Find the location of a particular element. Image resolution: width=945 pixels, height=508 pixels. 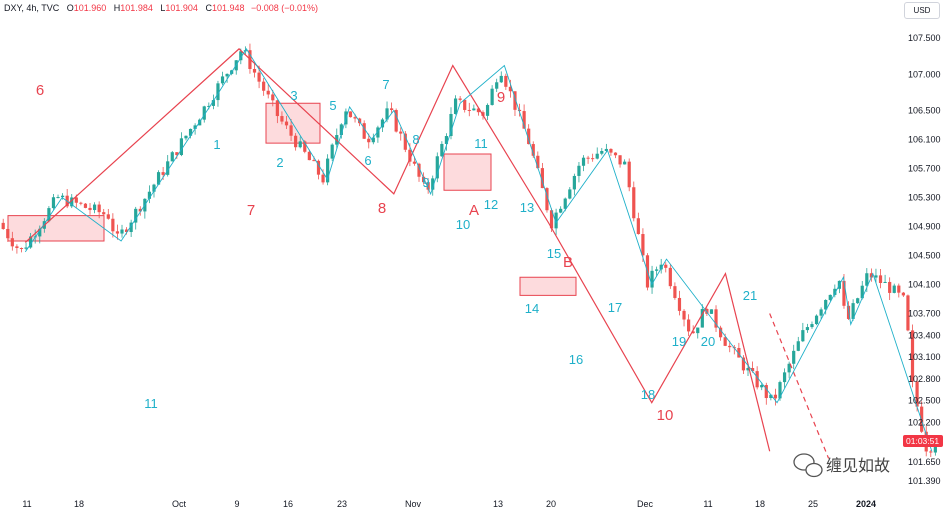

high-label: H is located at coordinates (117, 8).